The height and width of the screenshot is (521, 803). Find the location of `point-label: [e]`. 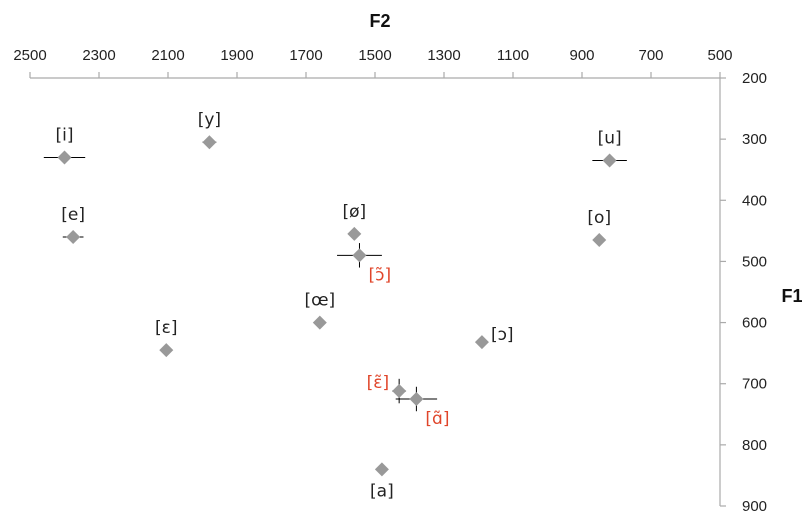

point-label: [e] is located at coordinates (73, 215).